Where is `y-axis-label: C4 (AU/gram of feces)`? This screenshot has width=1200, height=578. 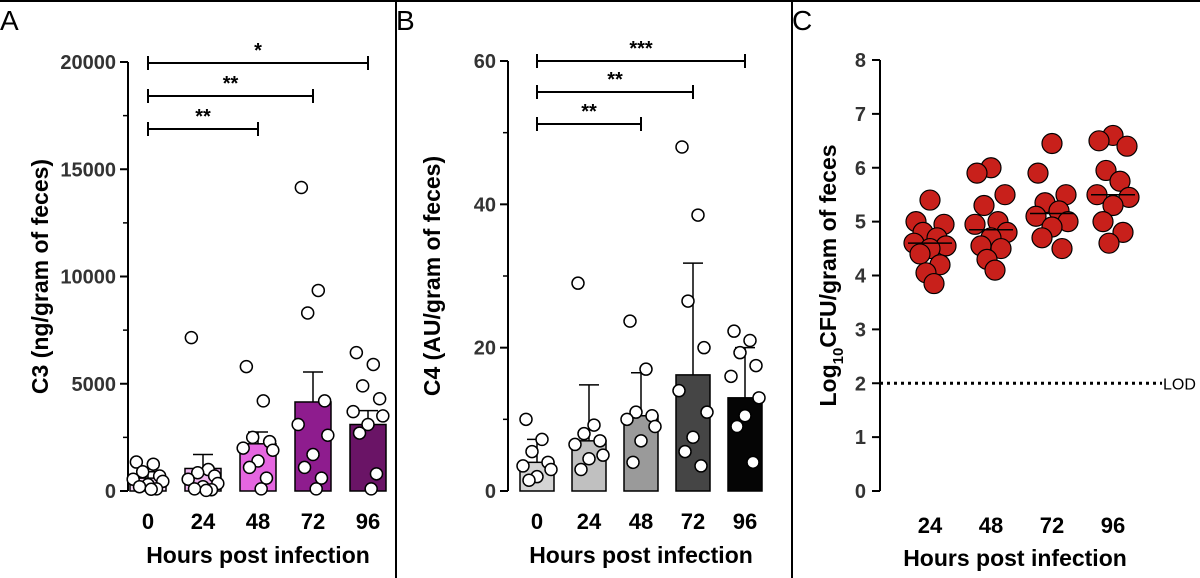
y-axis-label: C4 (AU/gram of feces) is located at coordinates (432, 276).